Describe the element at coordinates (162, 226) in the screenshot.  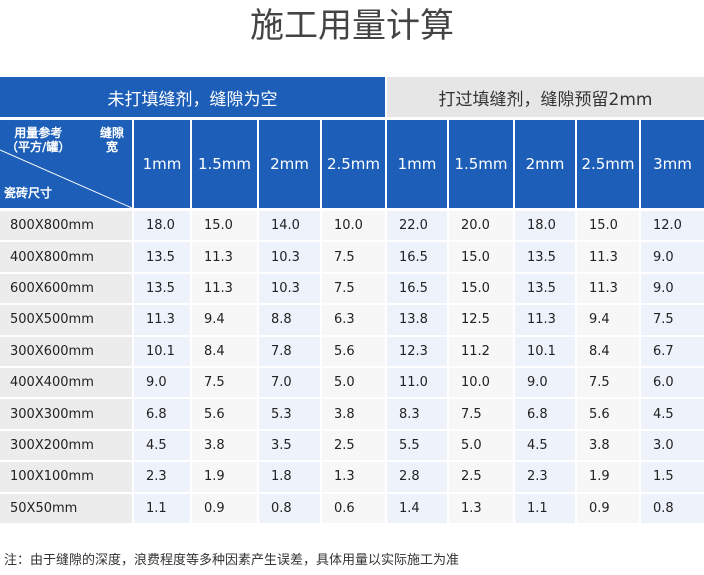
I see `cell: 18.0` at that location.